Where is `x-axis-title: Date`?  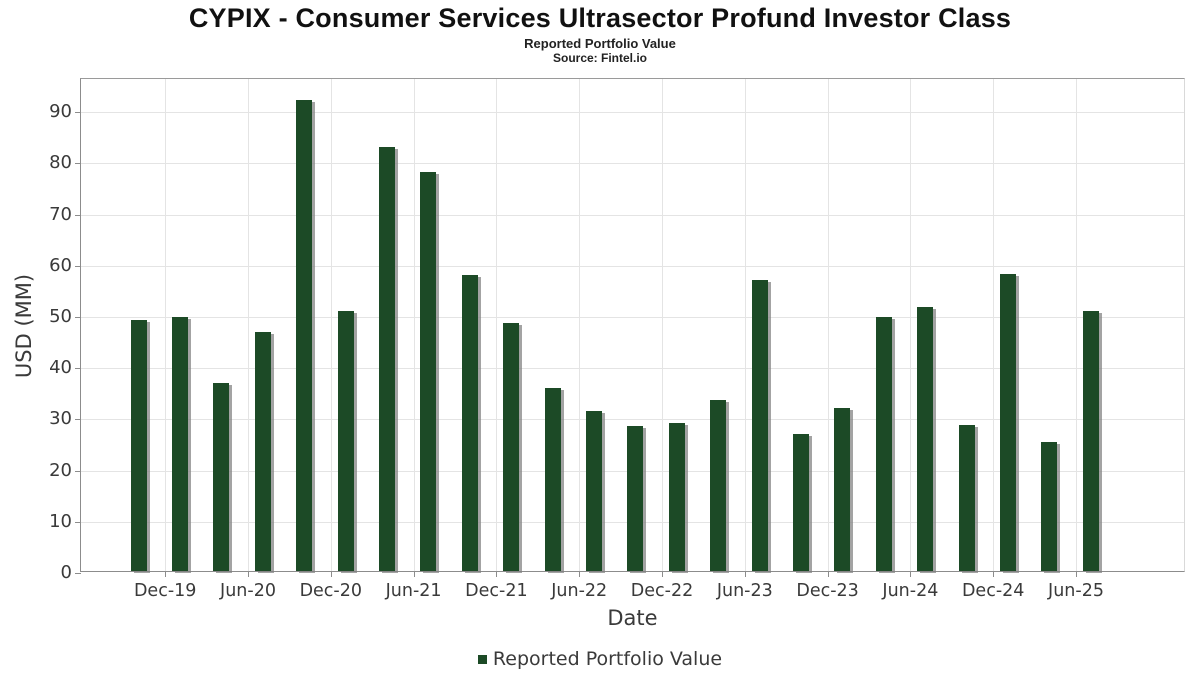 x-axis-title: Date is located at coordinates (632, 618).